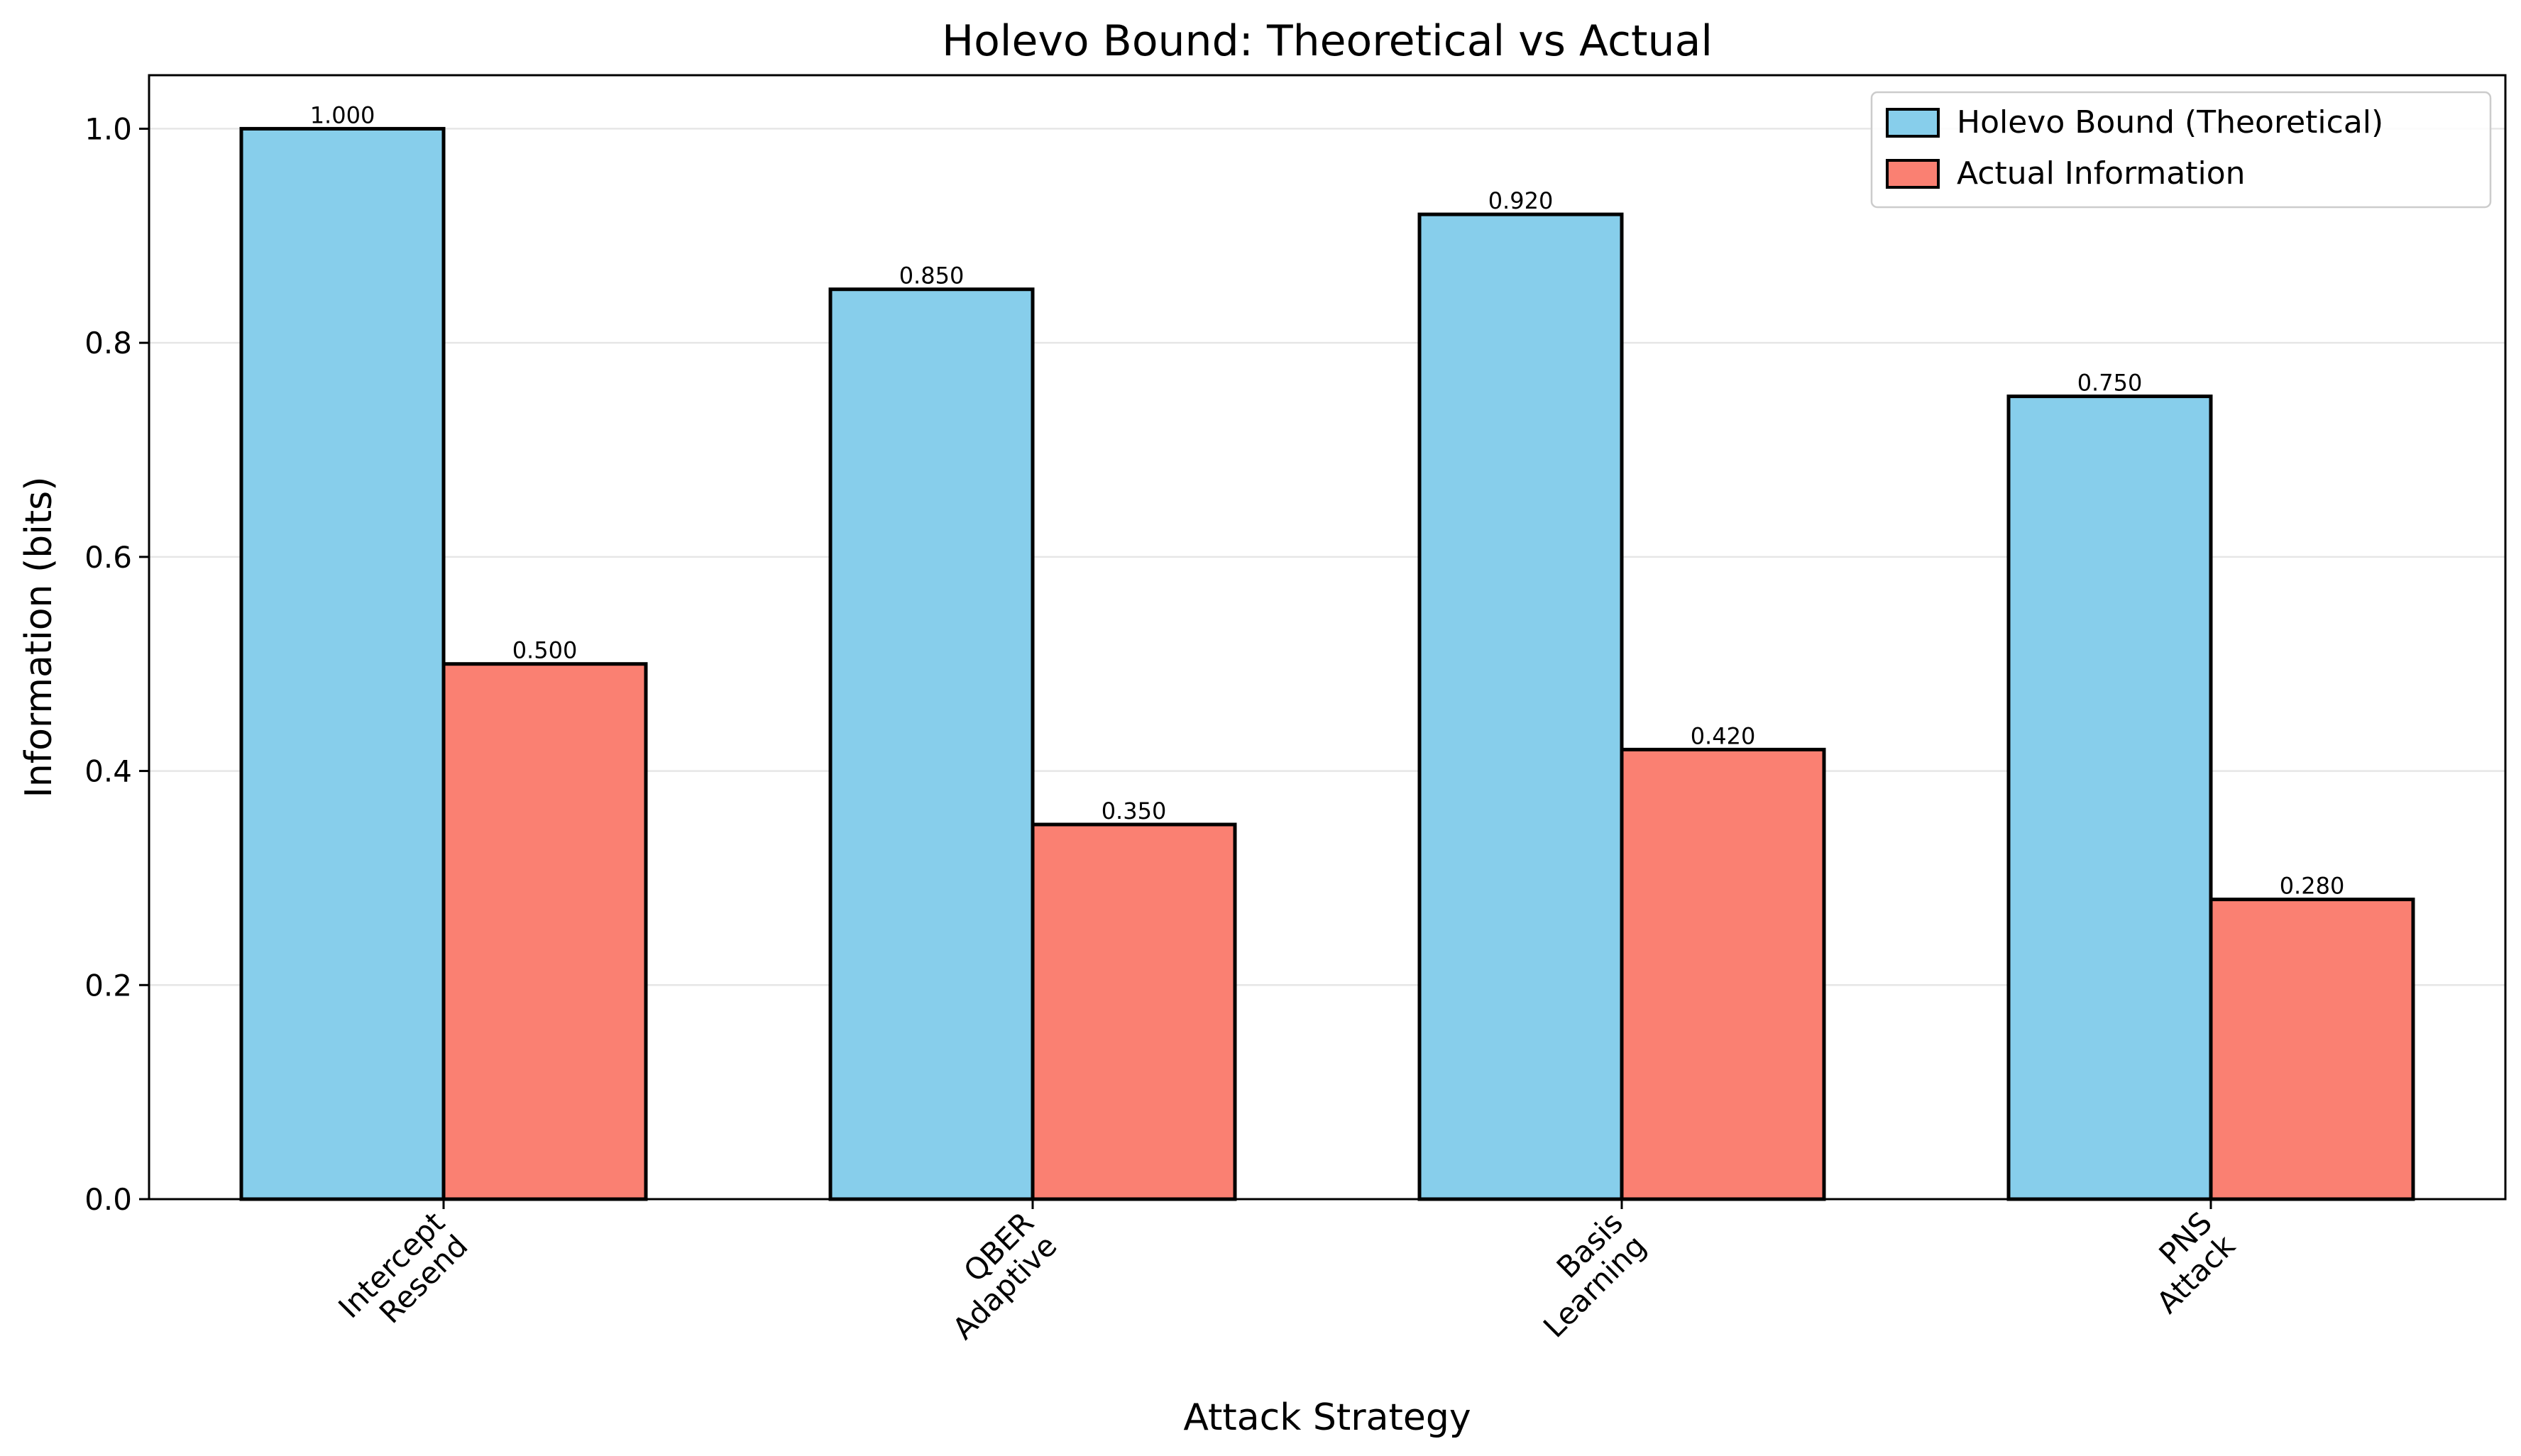 The height and width of the screenshot is (1456, 2521). What do you see at coordinates (116, 664) in the screenshot?
I see `y-axis-ticks: 0.0 0.2 0.4 0.6 0.8 1.0` at bounding box center [116, 664].